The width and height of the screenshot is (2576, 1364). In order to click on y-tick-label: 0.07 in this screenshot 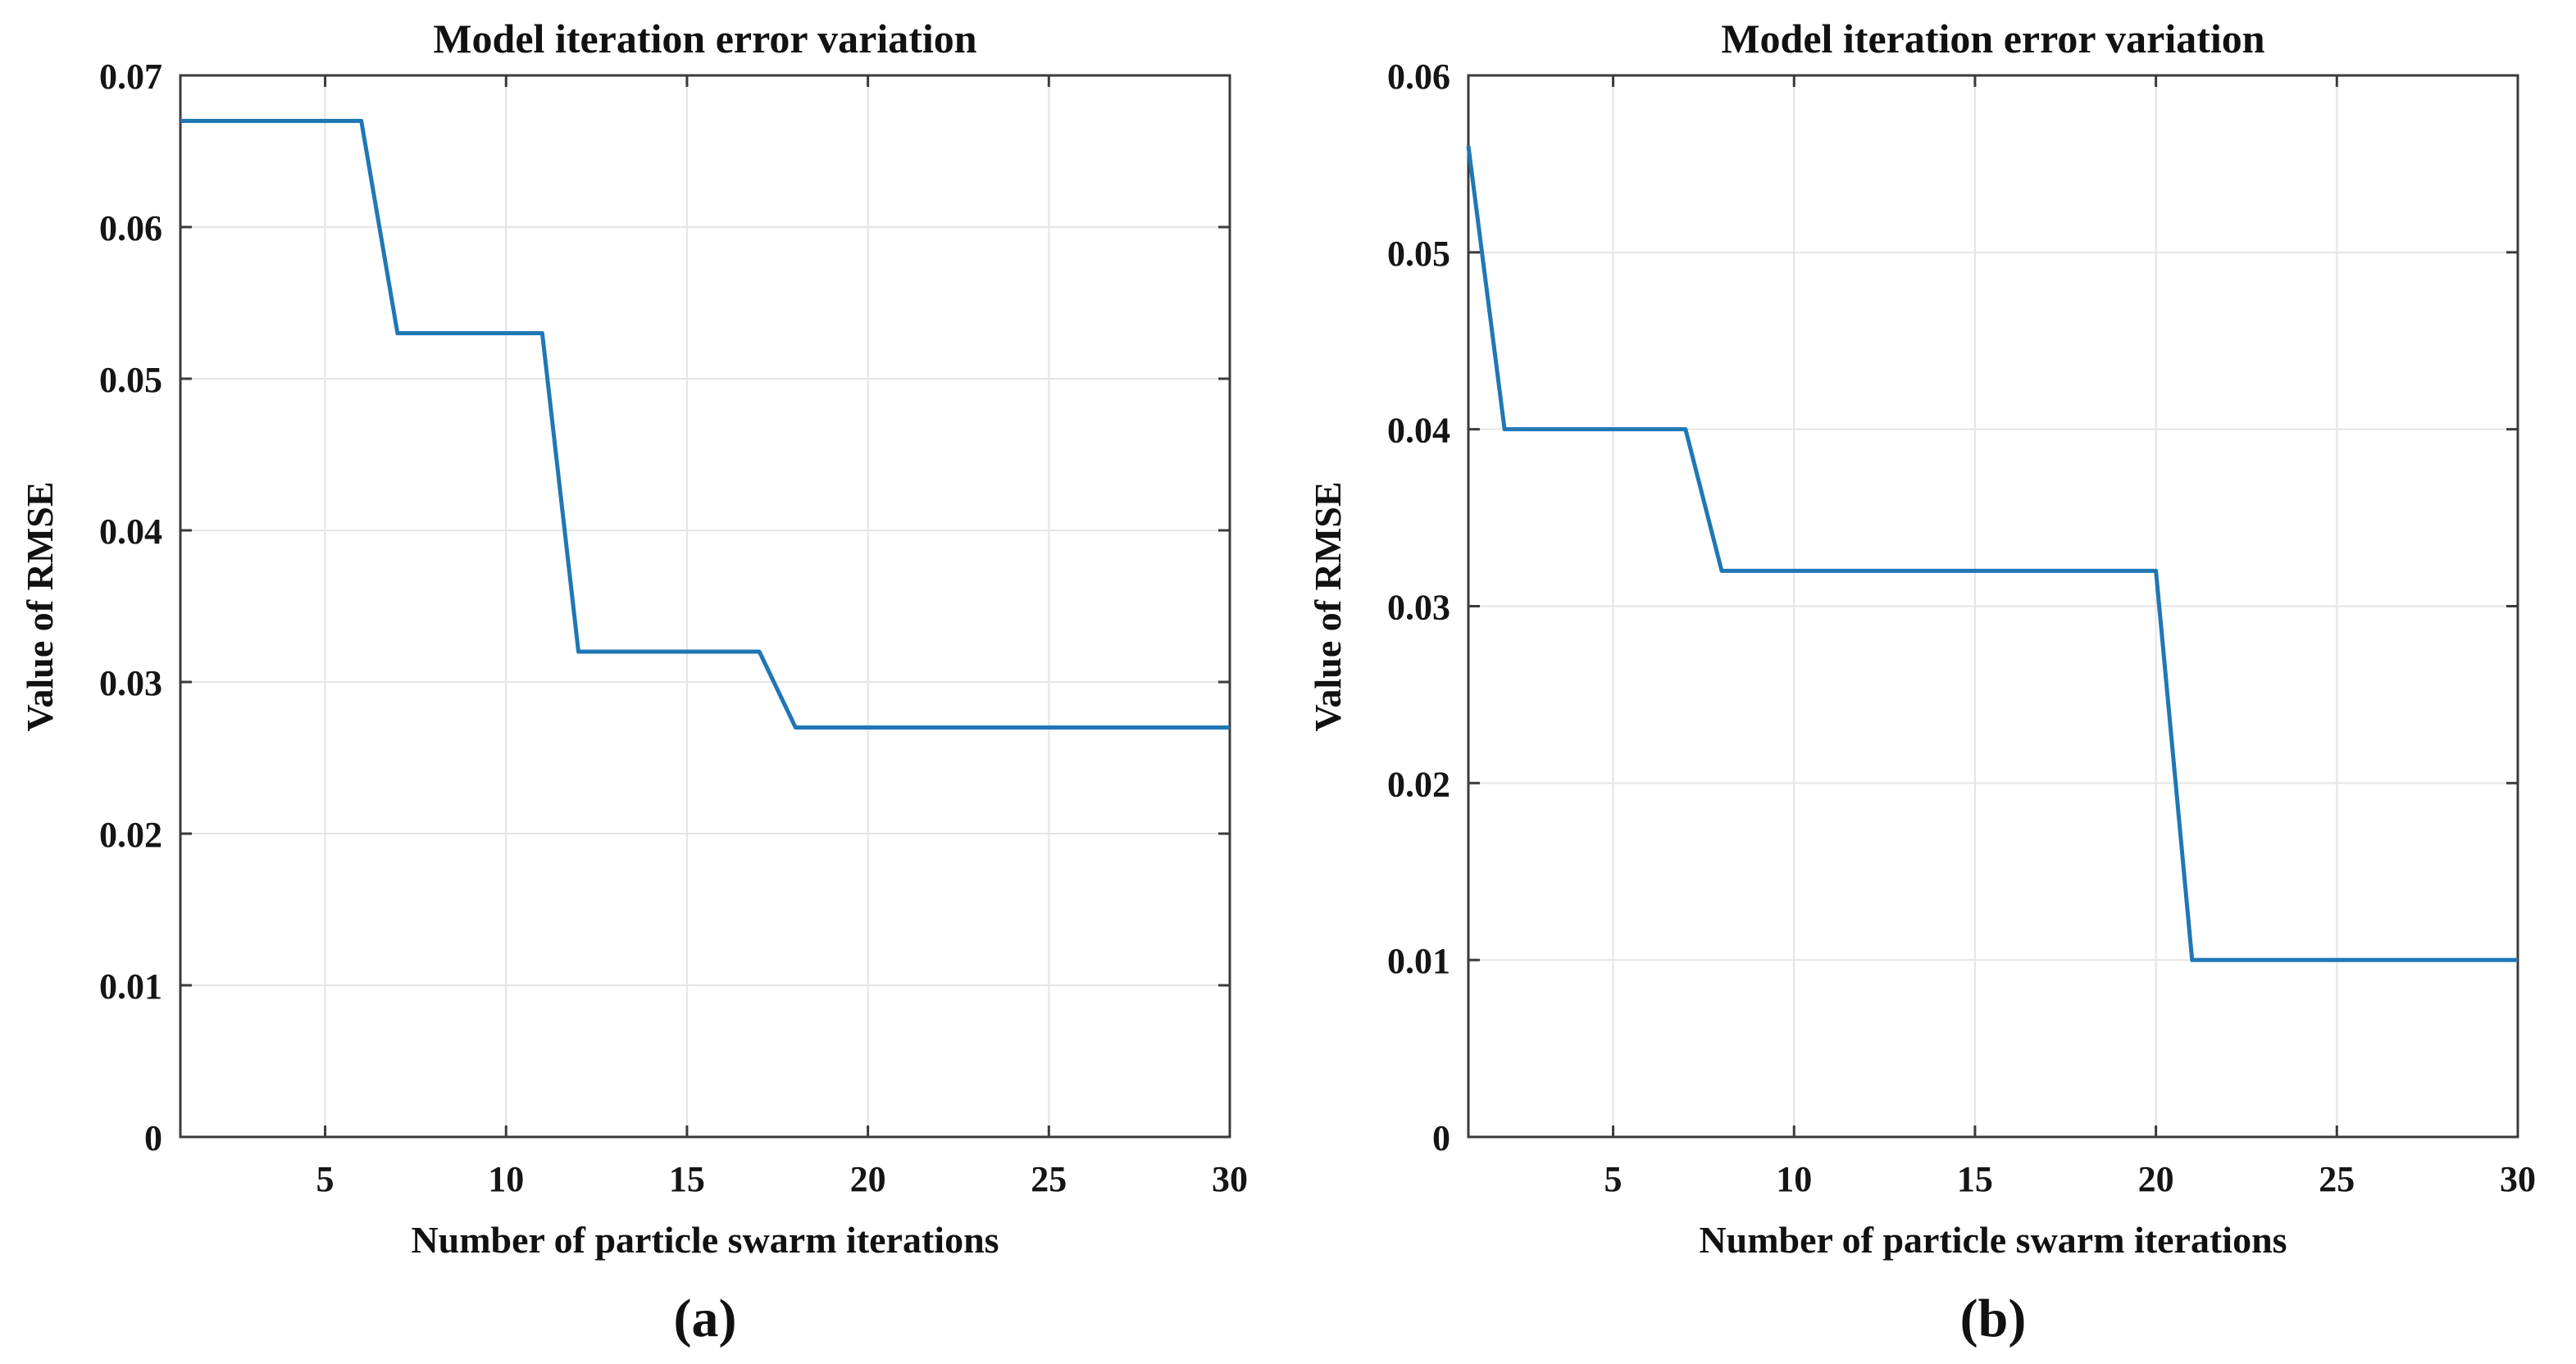, I will do `click(130, 77)`.